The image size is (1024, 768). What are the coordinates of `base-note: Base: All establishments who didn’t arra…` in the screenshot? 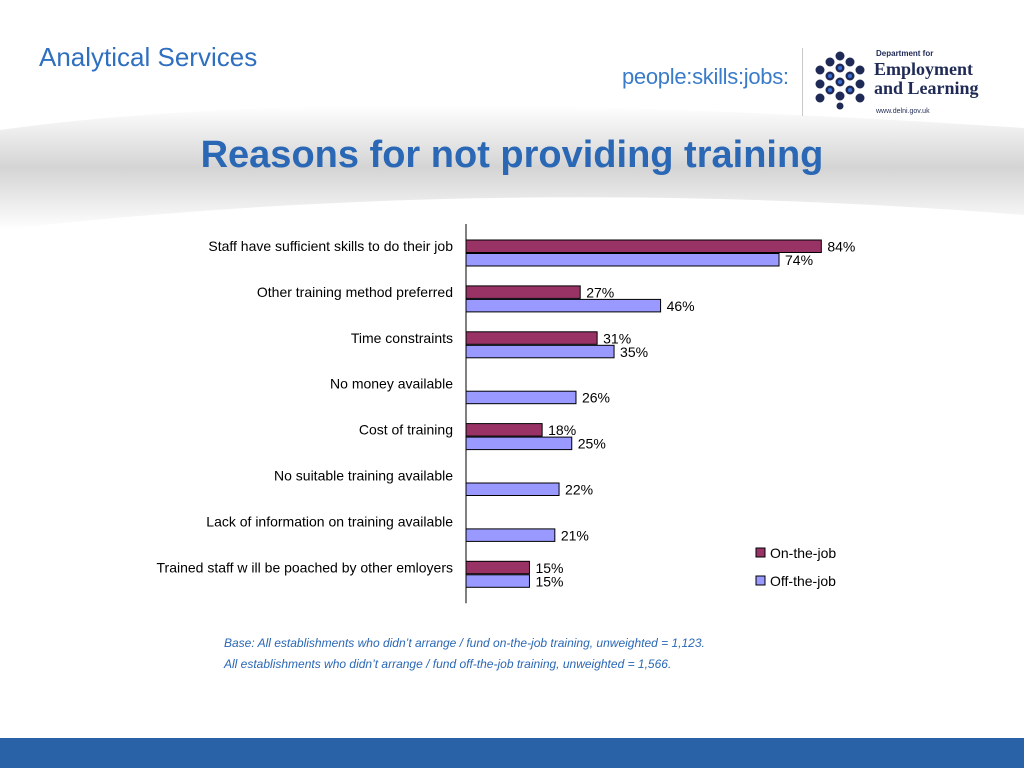 It's located at (464, 654).